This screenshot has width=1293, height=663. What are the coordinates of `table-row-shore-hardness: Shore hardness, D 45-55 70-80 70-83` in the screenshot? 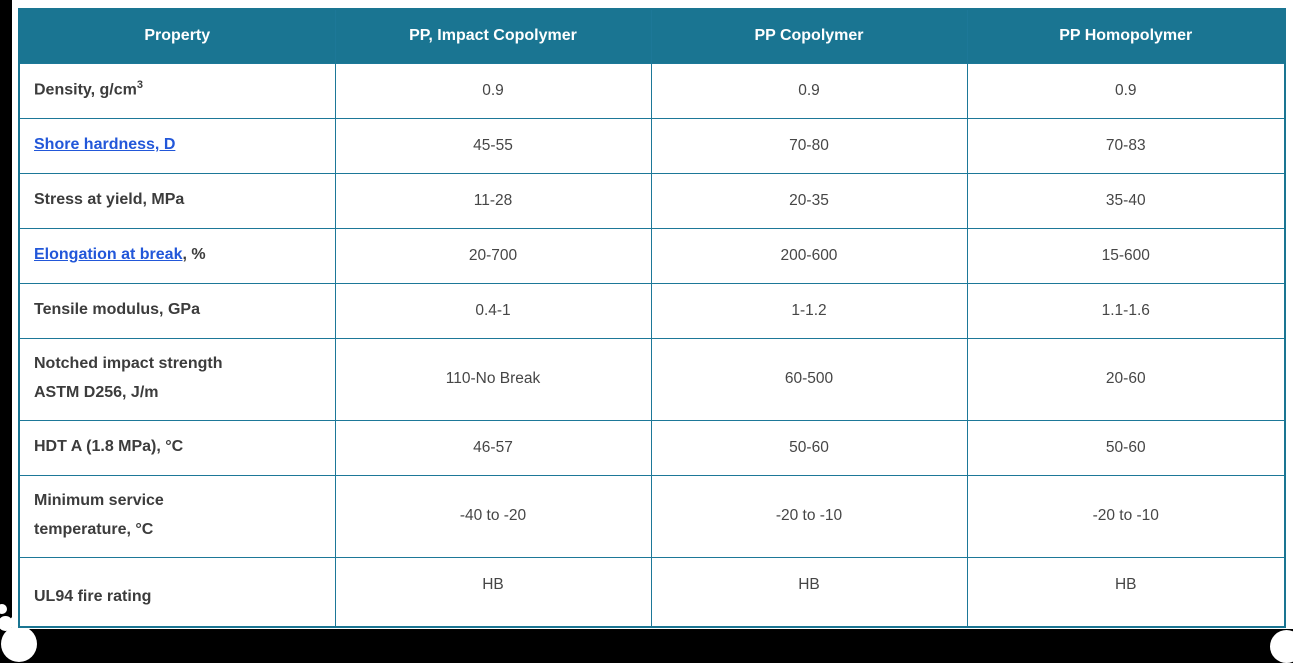 It's located at (652, 145).